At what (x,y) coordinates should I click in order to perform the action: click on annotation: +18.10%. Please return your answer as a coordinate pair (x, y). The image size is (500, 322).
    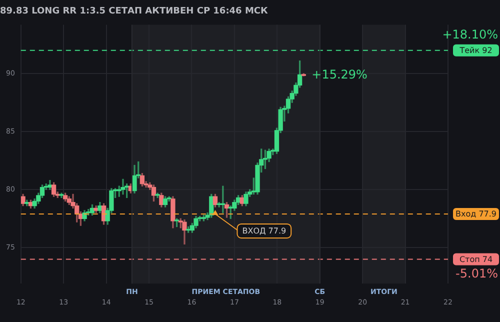
    Looking at the image, I should click on (470, 34).